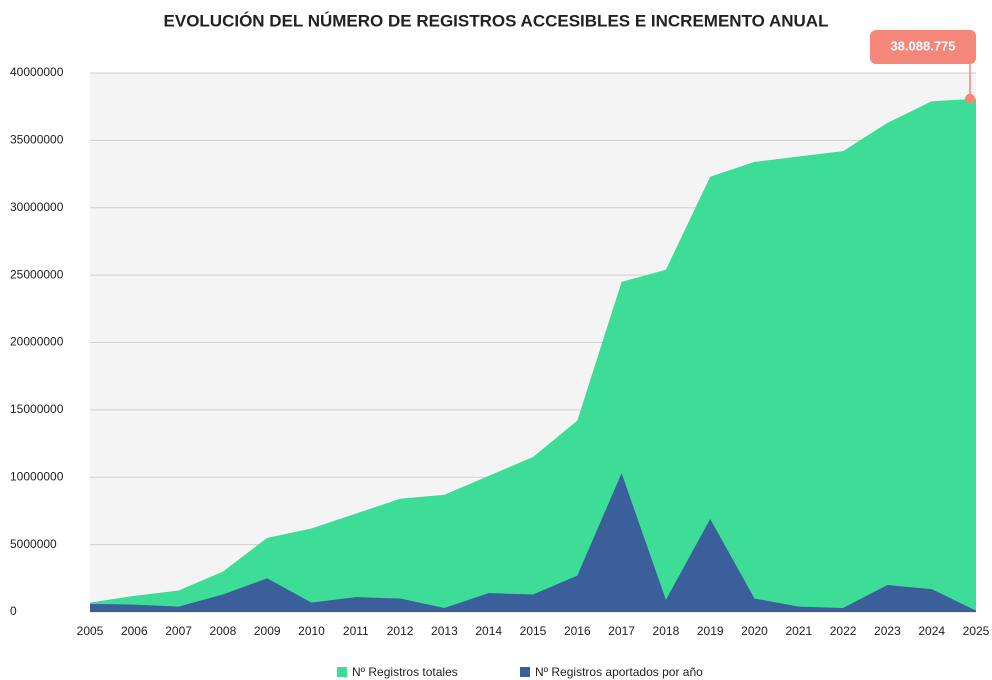 This screenshot has width=992, height=680. I want to click on annotation-dot, so click(970, 98).